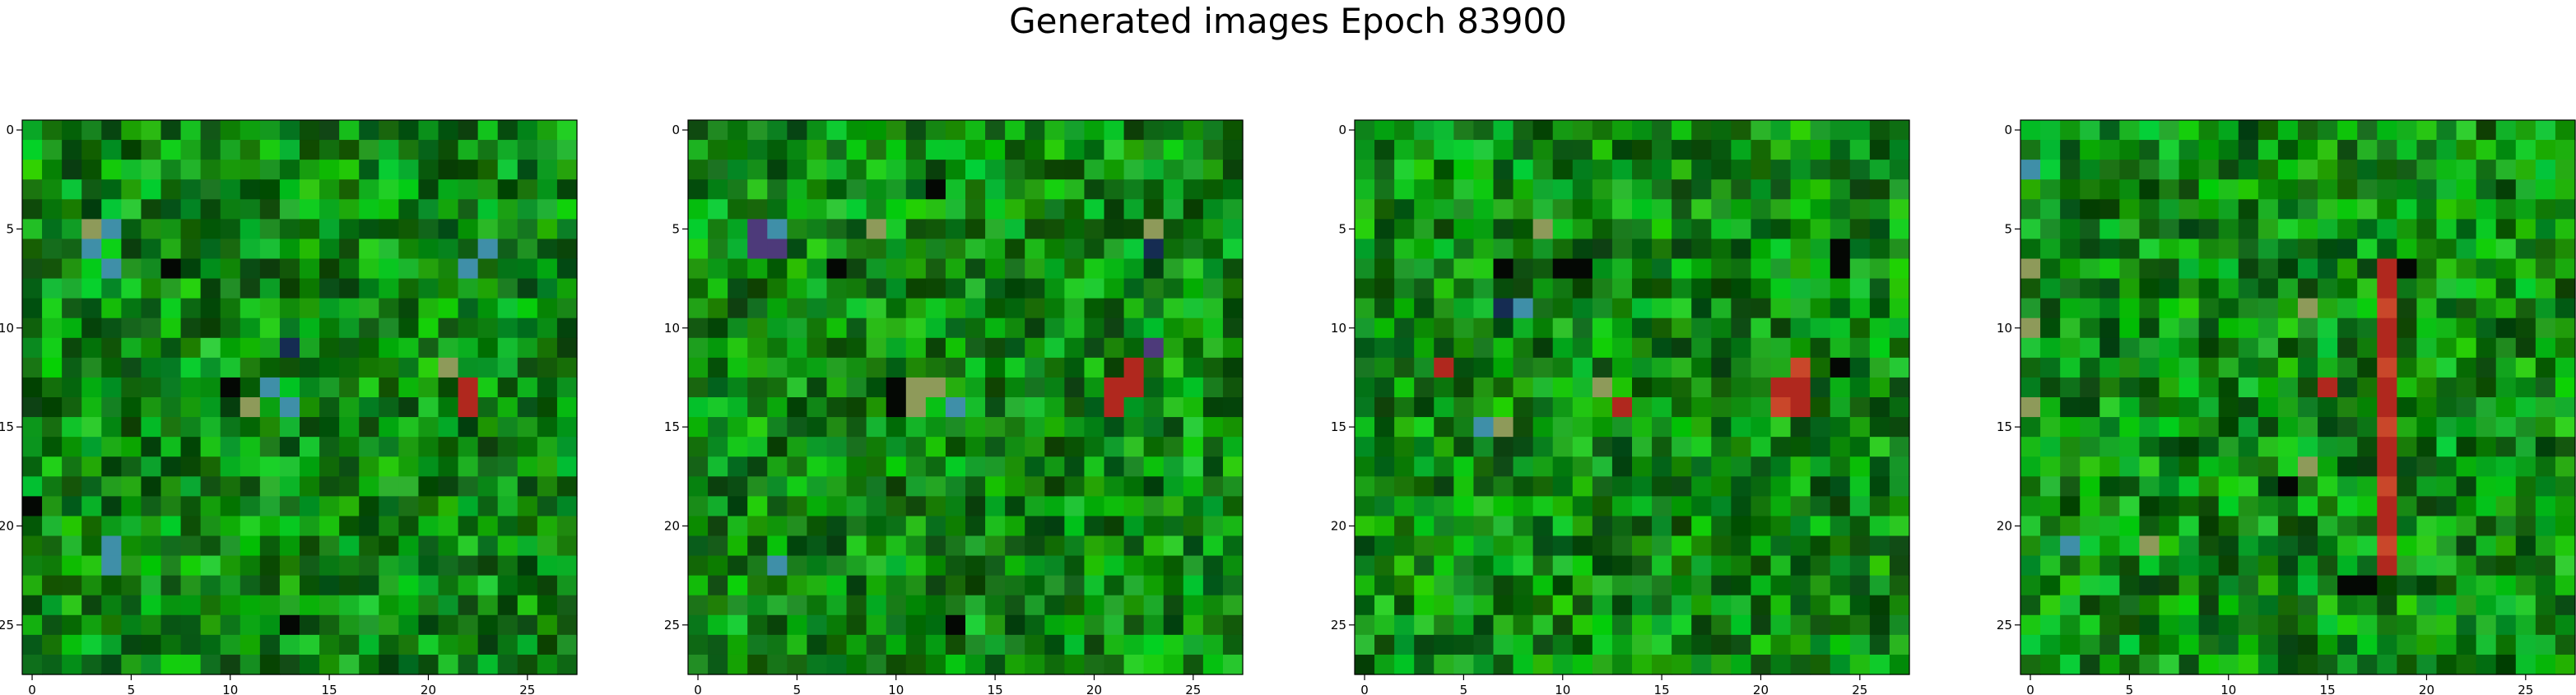 This screenshot has width=2576, height=695. I want to click on y-tick-label: 10, so click(7, 328).